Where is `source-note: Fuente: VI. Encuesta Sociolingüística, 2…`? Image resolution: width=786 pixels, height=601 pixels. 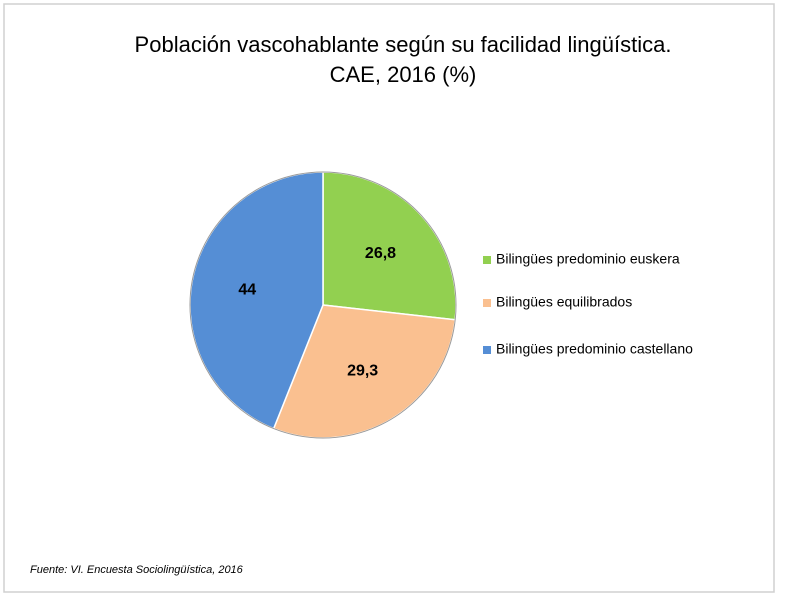
source-note: Fuente: VI. Encuesta Sociolingüística, 2… is located at coordinates (137, 570).